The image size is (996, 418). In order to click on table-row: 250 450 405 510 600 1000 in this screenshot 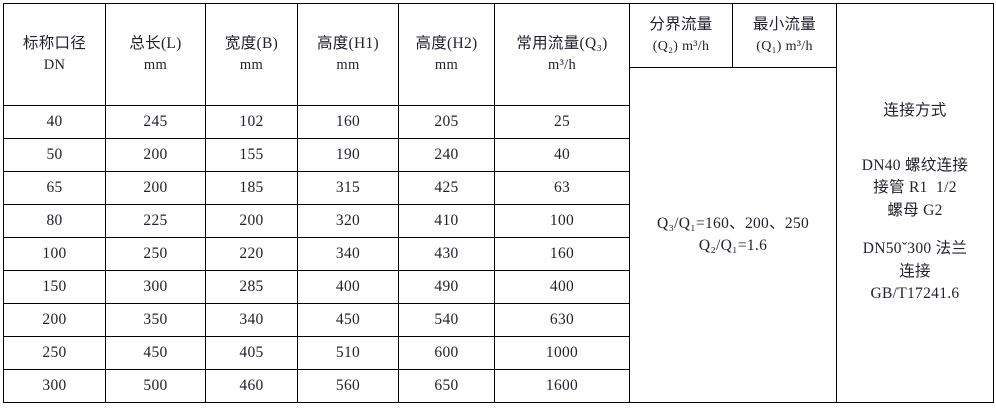, I will do `click(498, 353)`.